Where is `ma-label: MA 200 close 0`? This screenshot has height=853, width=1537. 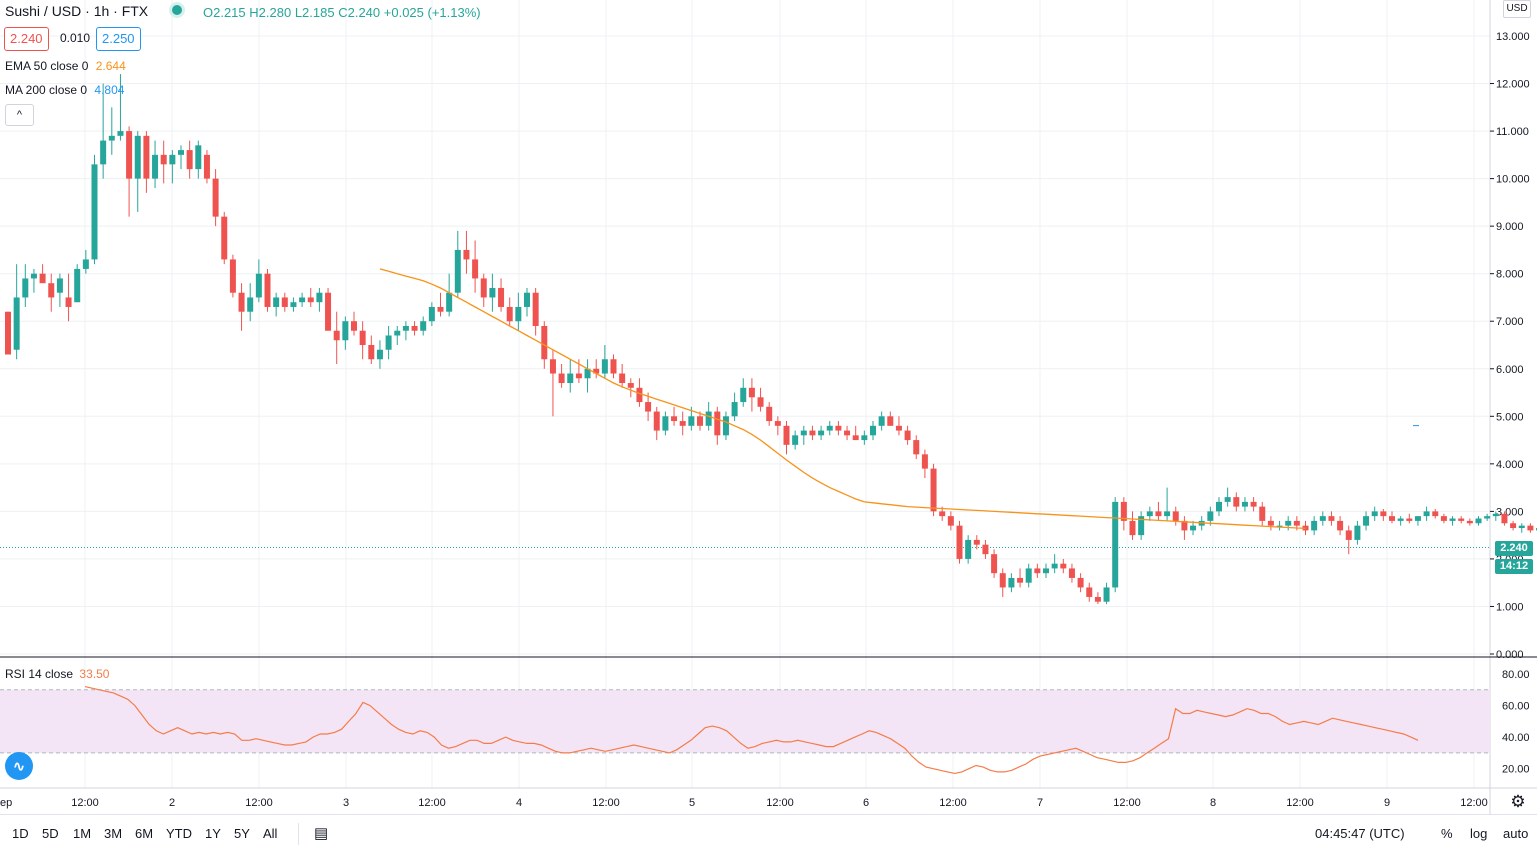 ma-label: MA 200 close 0 is located at coordinates (46, 90).